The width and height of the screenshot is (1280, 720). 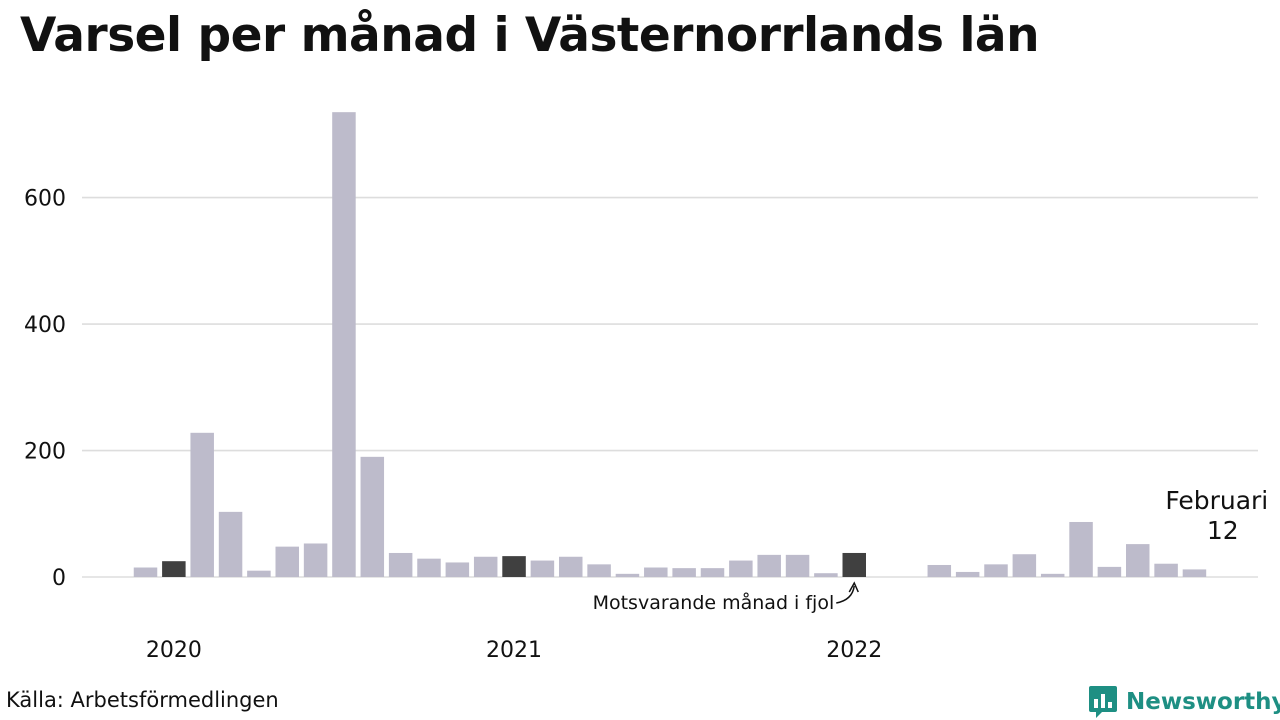 What do you see at coordinates (854, 650) in the screenshot?
I see `x-tick-label: 2022` at bounding box center [854, 650].